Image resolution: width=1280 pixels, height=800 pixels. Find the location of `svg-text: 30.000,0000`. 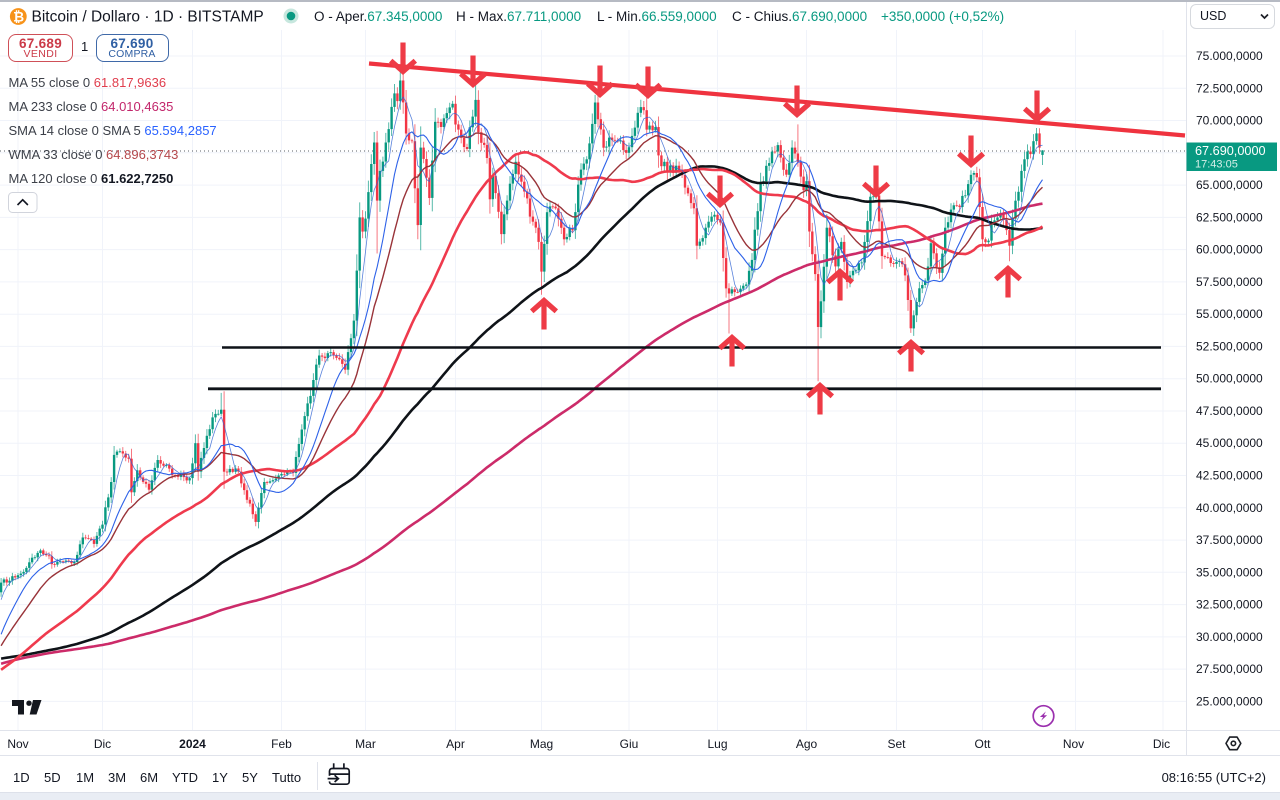

svg-text: 30.000,0000 is located at coordinates (1229, 637).